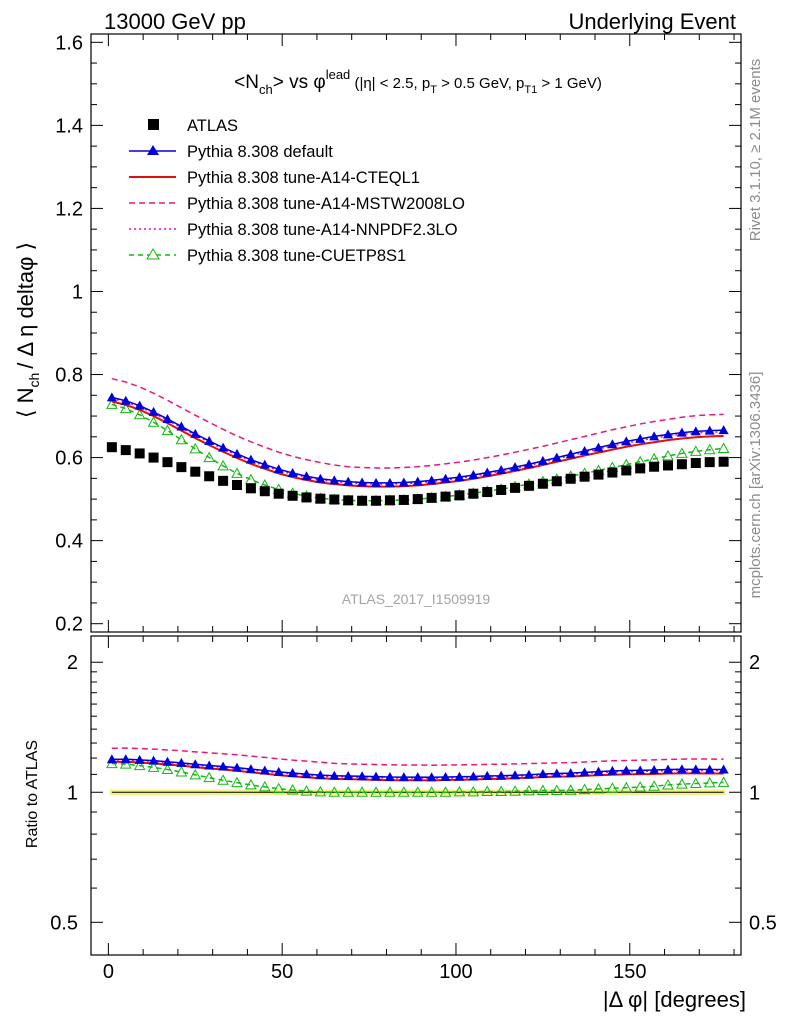 Image resolution: width=786 pixels, height=1024 pixels. What do you see at coordinates (754, 663) in the screenshot?
I see `ratio-ytick-label-right: 2` at bounding box center [754, 663].